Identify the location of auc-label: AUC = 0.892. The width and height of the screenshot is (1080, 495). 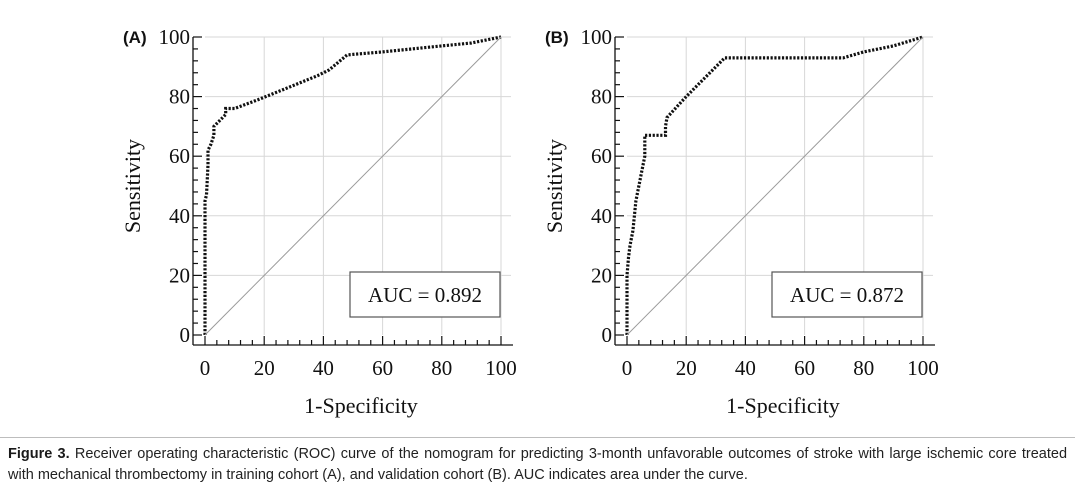
(425, 295).